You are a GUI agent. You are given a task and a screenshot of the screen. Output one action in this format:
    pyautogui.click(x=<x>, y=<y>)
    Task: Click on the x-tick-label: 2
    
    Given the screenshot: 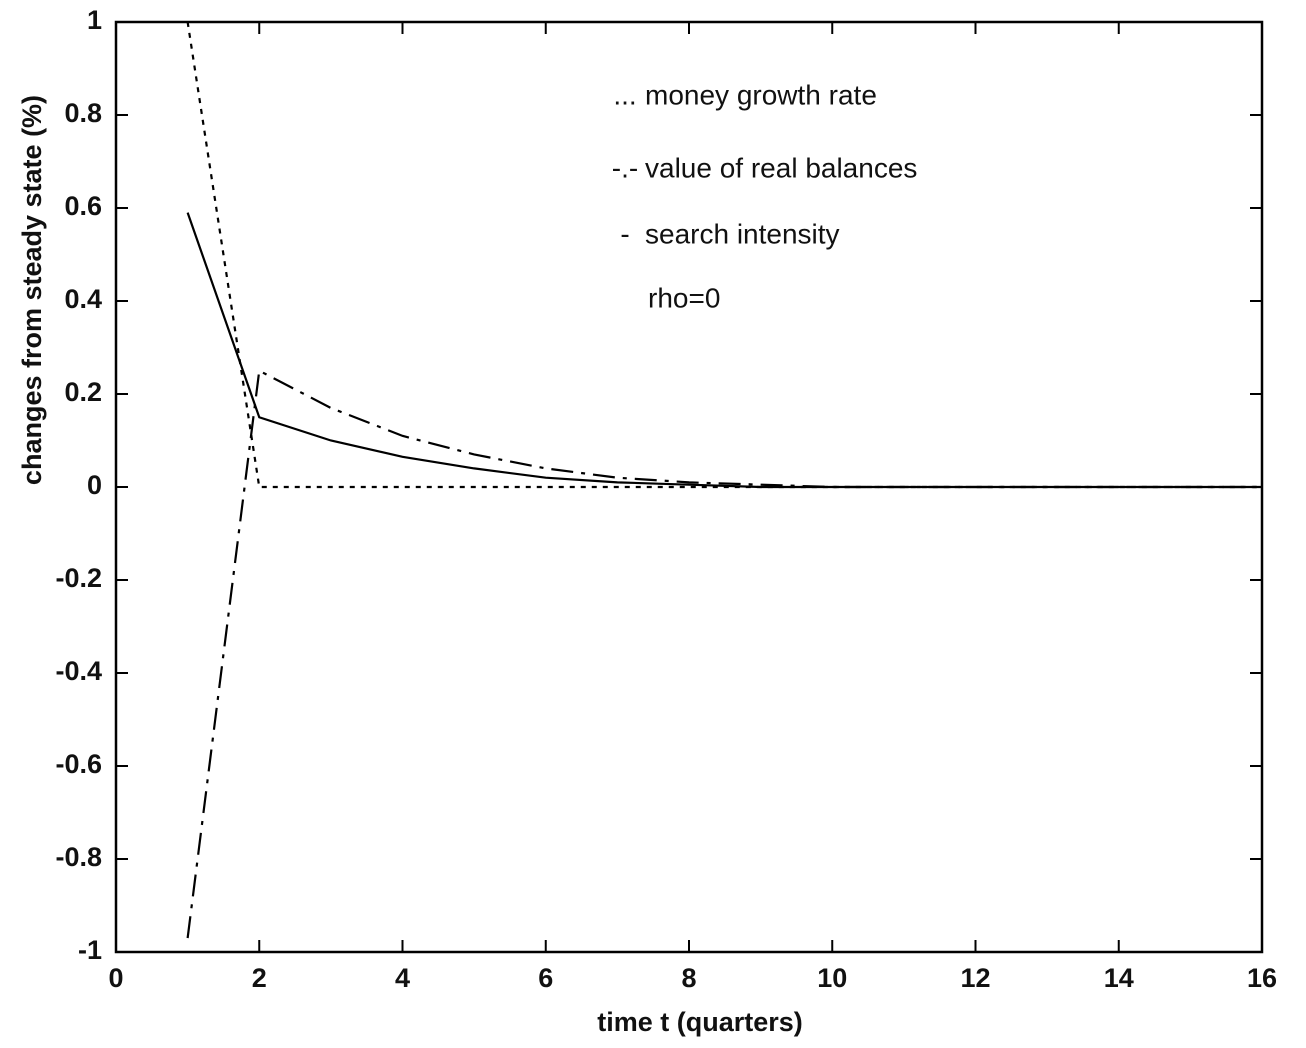 What is the action you would take?
    pyautogui.click(x=259, y=978)
    